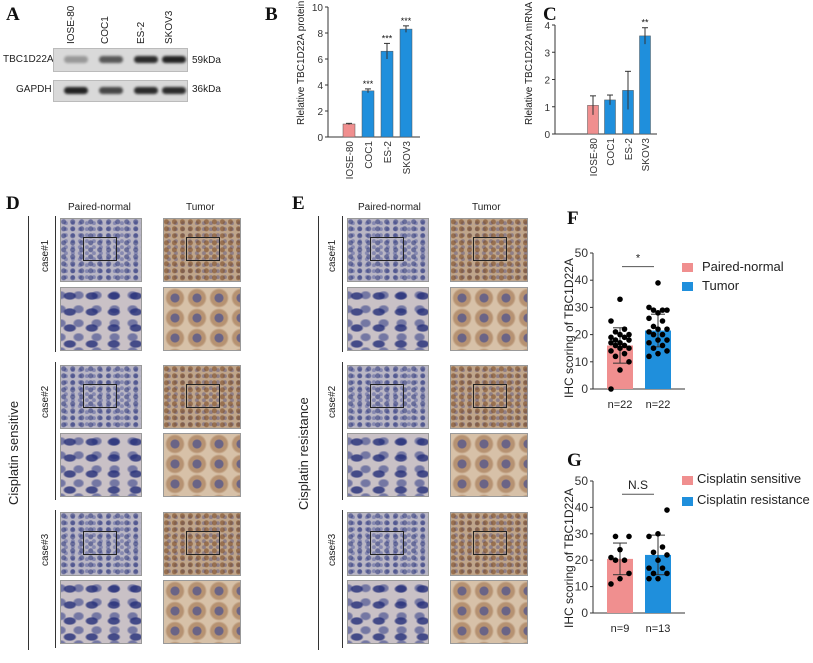 The image size is (813, 663). Describe the element at coordinates (298, 203) in the screenshot. I see `panel-label-e: E` at that location.